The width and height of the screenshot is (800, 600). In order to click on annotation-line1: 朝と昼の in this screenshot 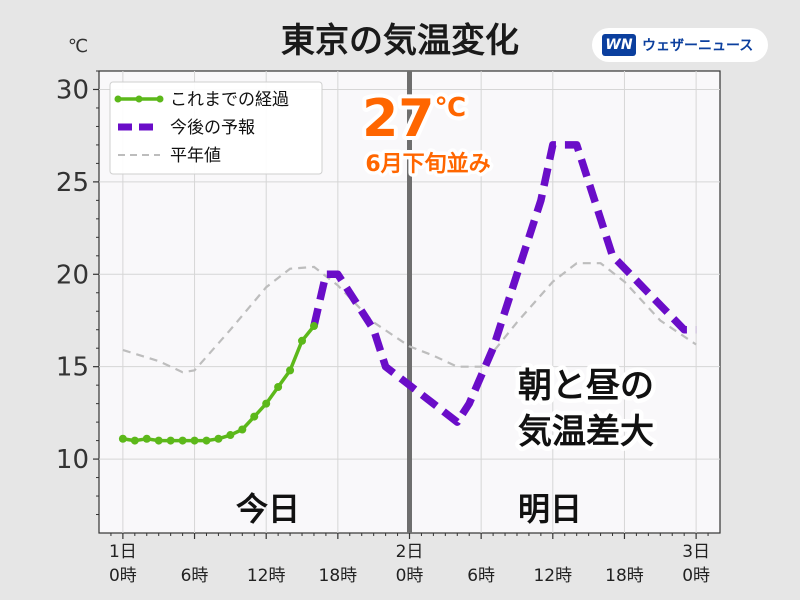, I will do `click(586, 386)`.